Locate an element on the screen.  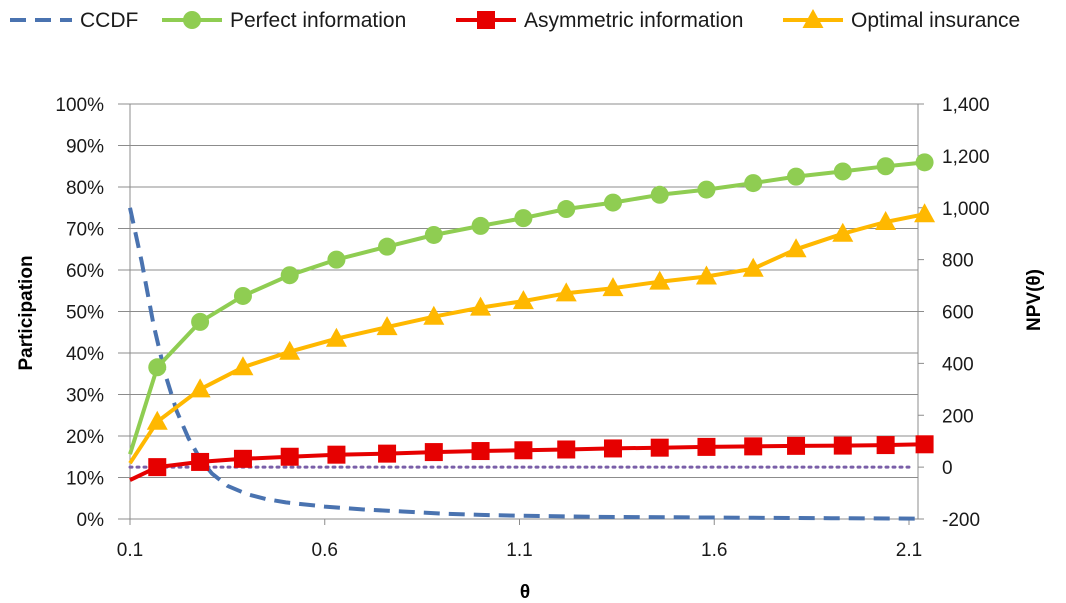
x-tick-label: 0.1 is located at coordinates (130, 550).